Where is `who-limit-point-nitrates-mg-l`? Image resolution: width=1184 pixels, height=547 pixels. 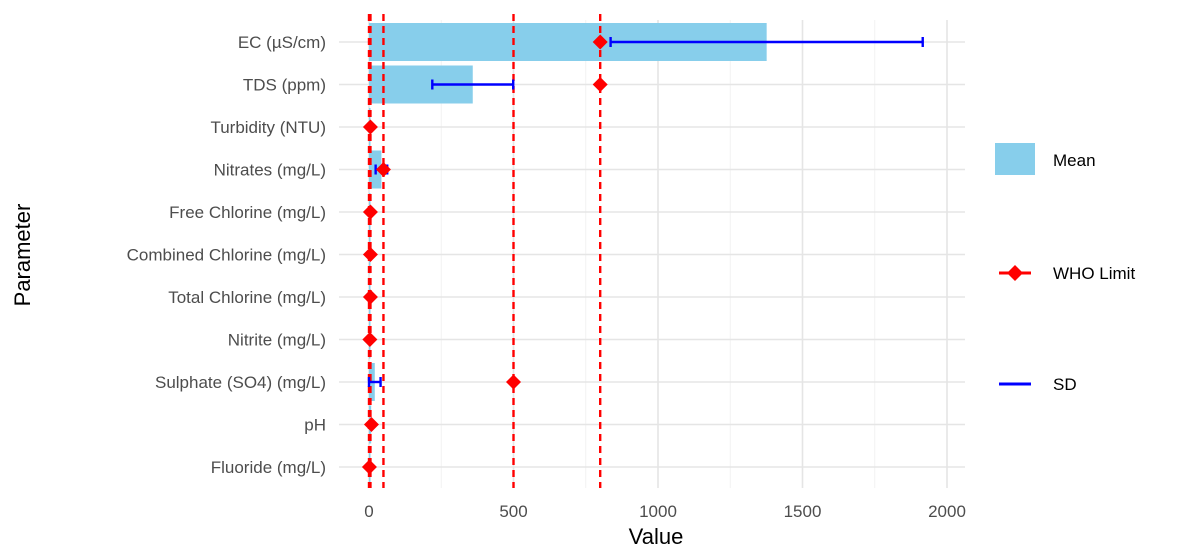 who-limit-point-nitrates-mg-l is located at coordinates (383, 169).